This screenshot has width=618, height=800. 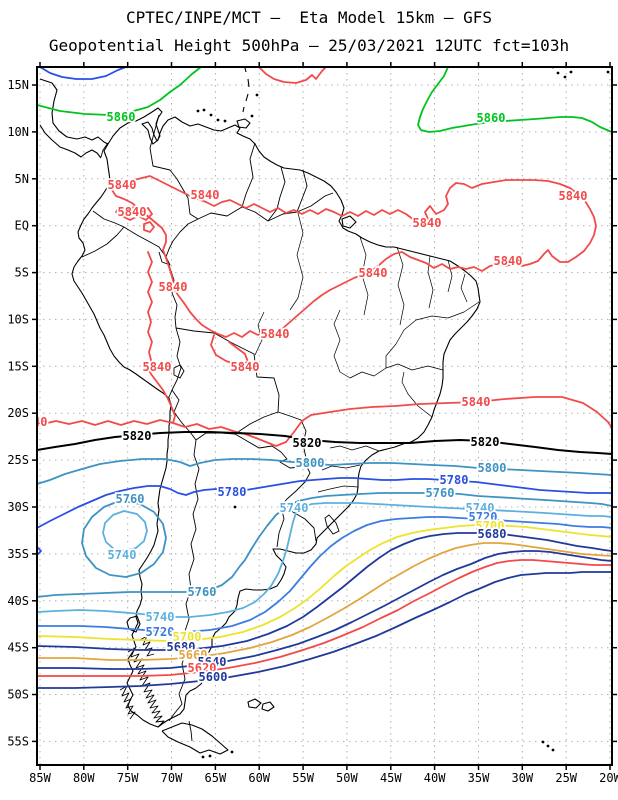 I want to click on island-arc, so click(x=247, y=97).